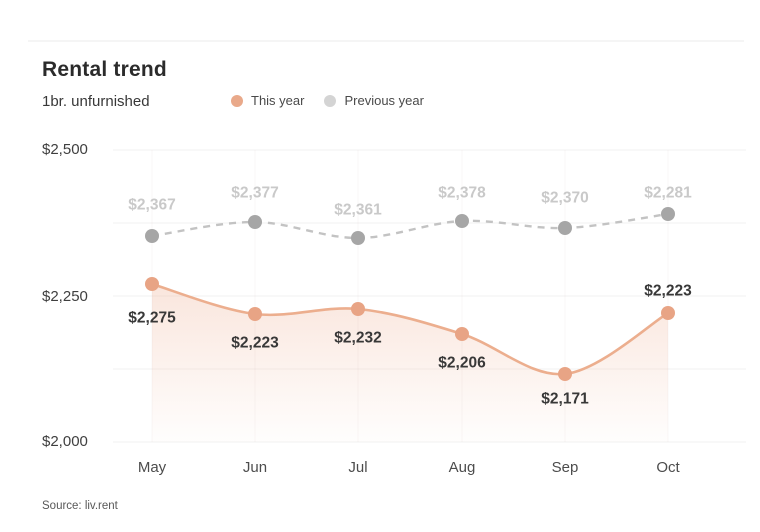 Image resolution: width=760 pixels, height=532 pixels. Describe the element at coordinates (565, 467) in the screenshot. I see `x-tick-label-sep: Sep` at that location.